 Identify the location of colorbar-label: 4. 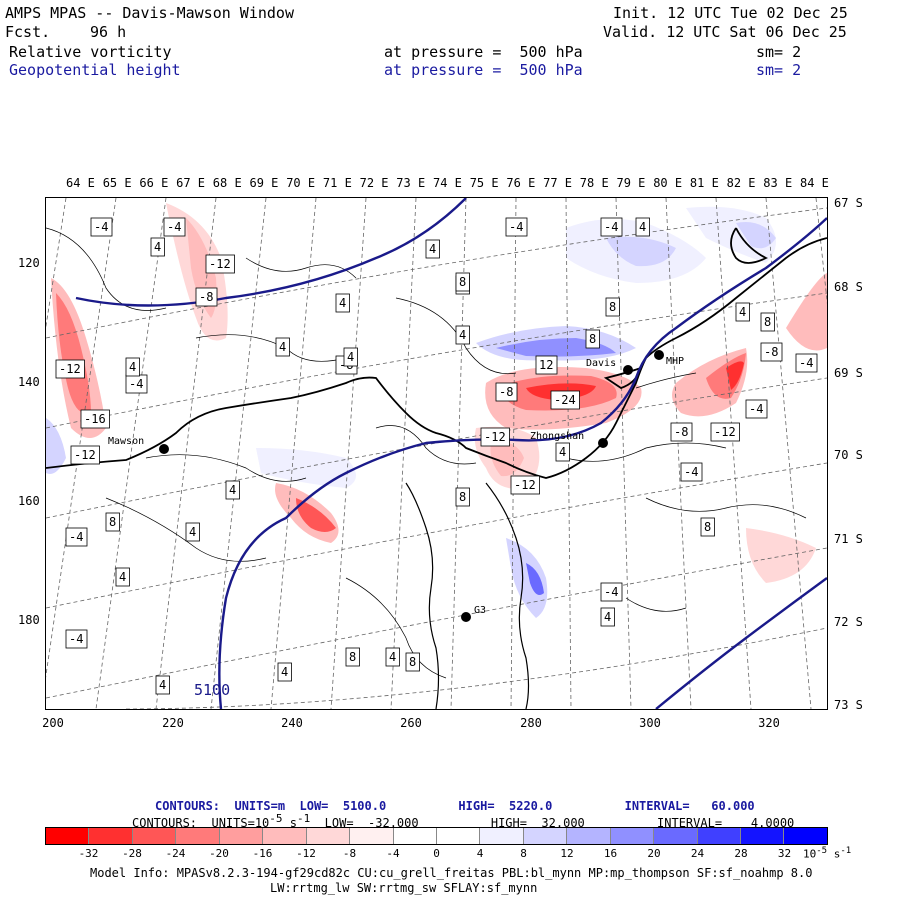
(480, 853).